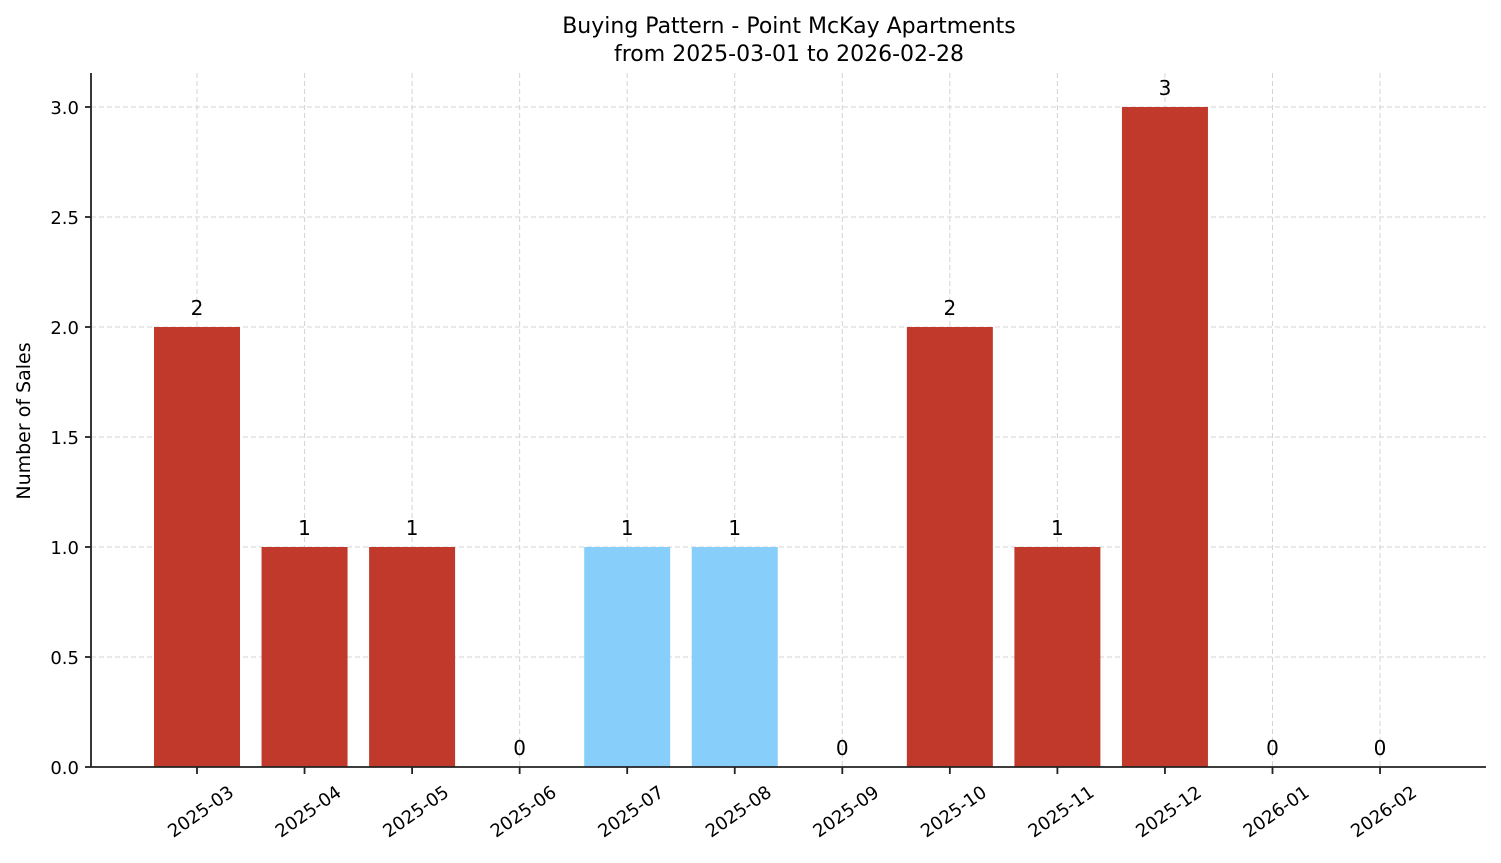 Image resolution: width=1501 pixels, height=863 pixels. Describe the element at coordinates (201, 812) in the screenshot. I see `x-tick-label: 2025-03` at that location.